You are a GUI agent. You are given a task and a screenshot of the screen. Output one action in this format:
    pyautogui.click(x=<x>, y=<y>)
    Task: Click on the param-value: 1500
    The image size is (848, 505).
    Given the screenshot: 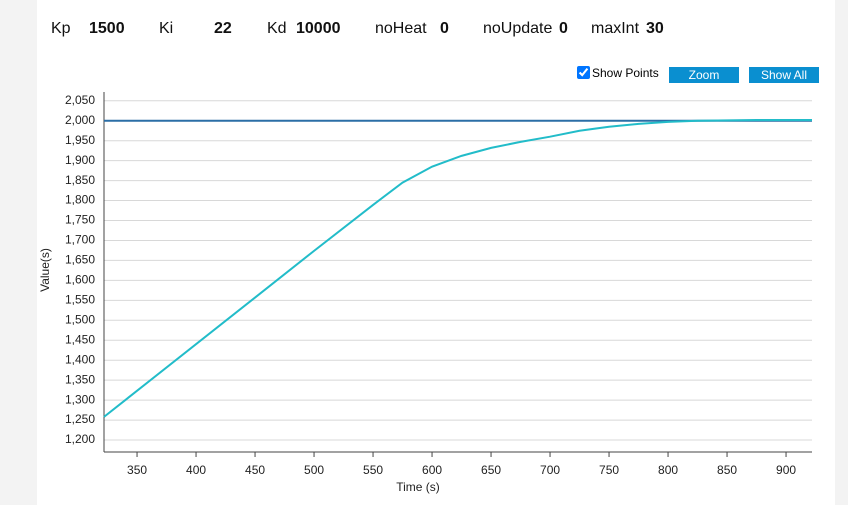 What is the action you would take?
    pyautogui.click(x=107, y=28)
    